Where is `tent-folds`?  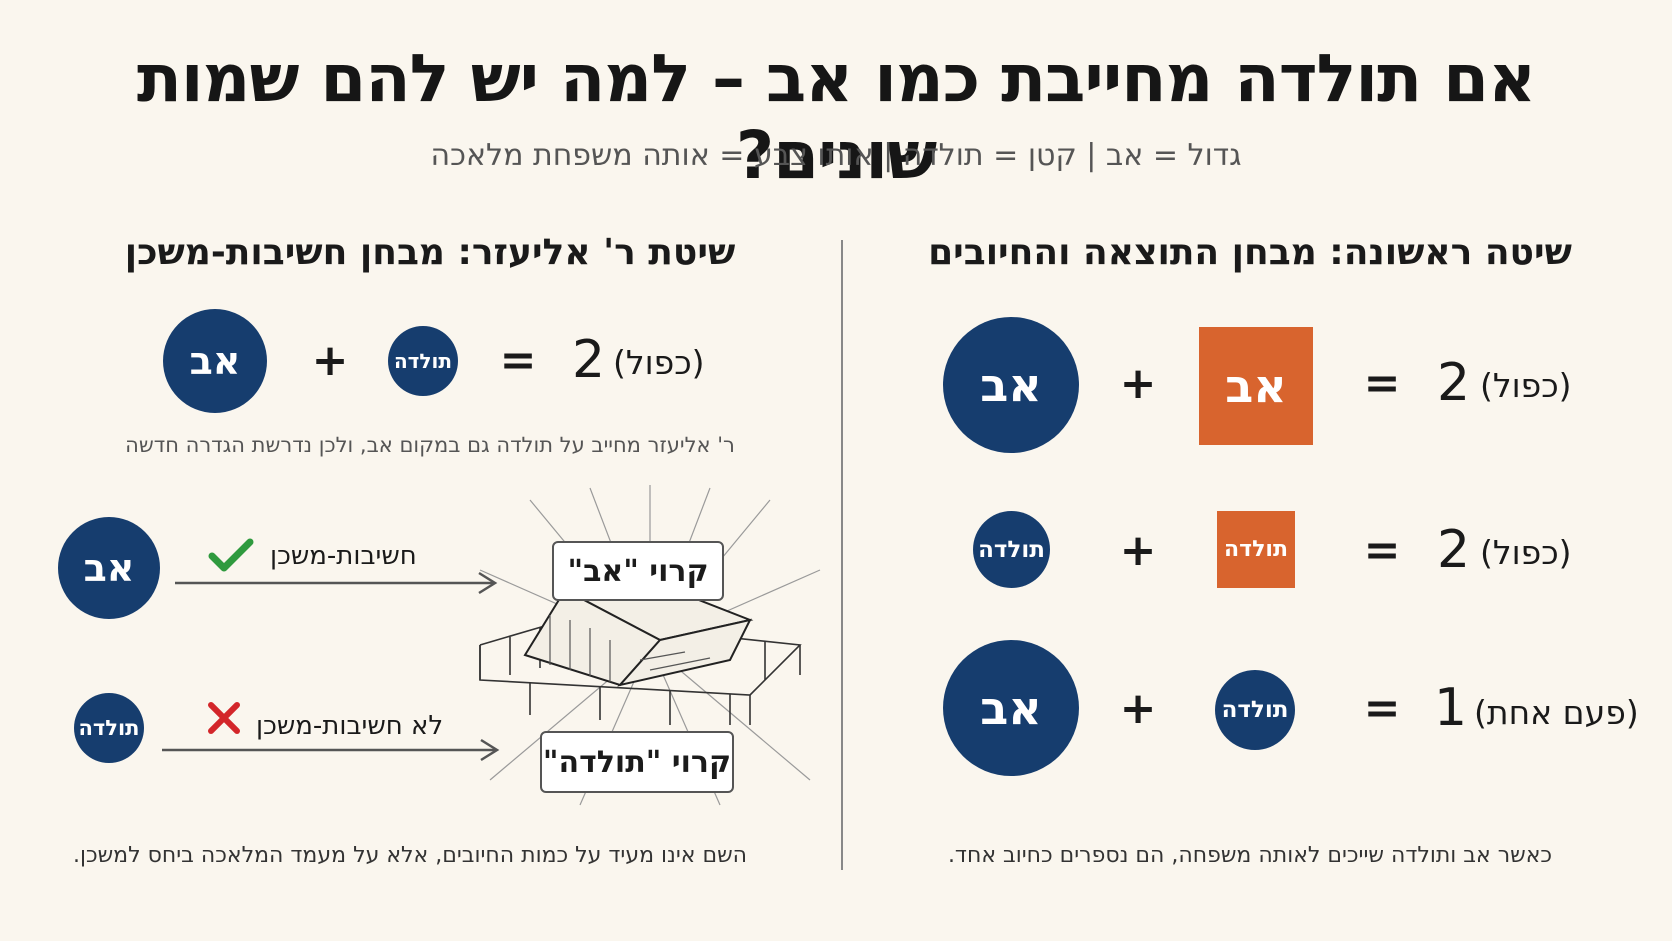 tent-folds is located at coordinates (630, 648).